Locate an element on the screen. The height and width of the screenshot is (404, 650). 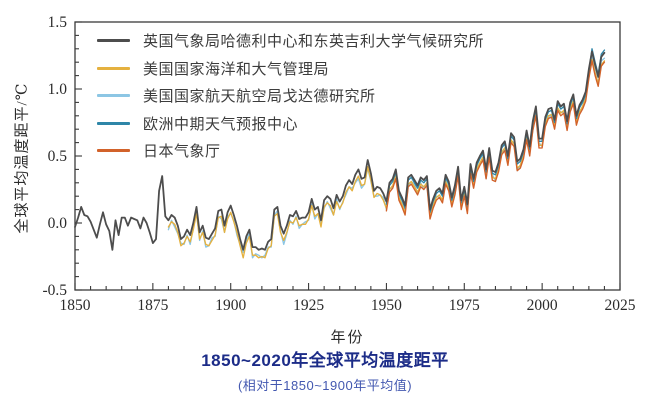
legend-item-ecmwf: 欧洲中期天气预报中心 is located at coordinates (290, 124).